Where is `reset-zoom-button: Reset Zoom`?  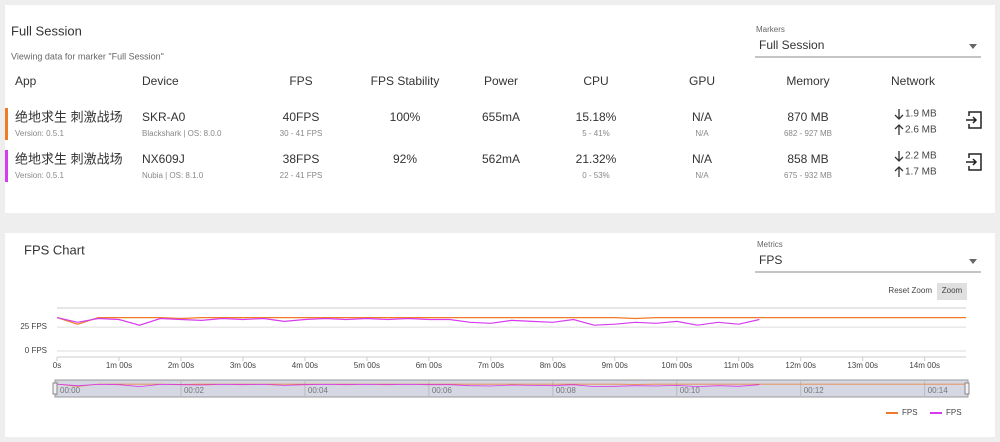 reset-zoom-button: Reset Zoom is located at coordinates (910, 290).